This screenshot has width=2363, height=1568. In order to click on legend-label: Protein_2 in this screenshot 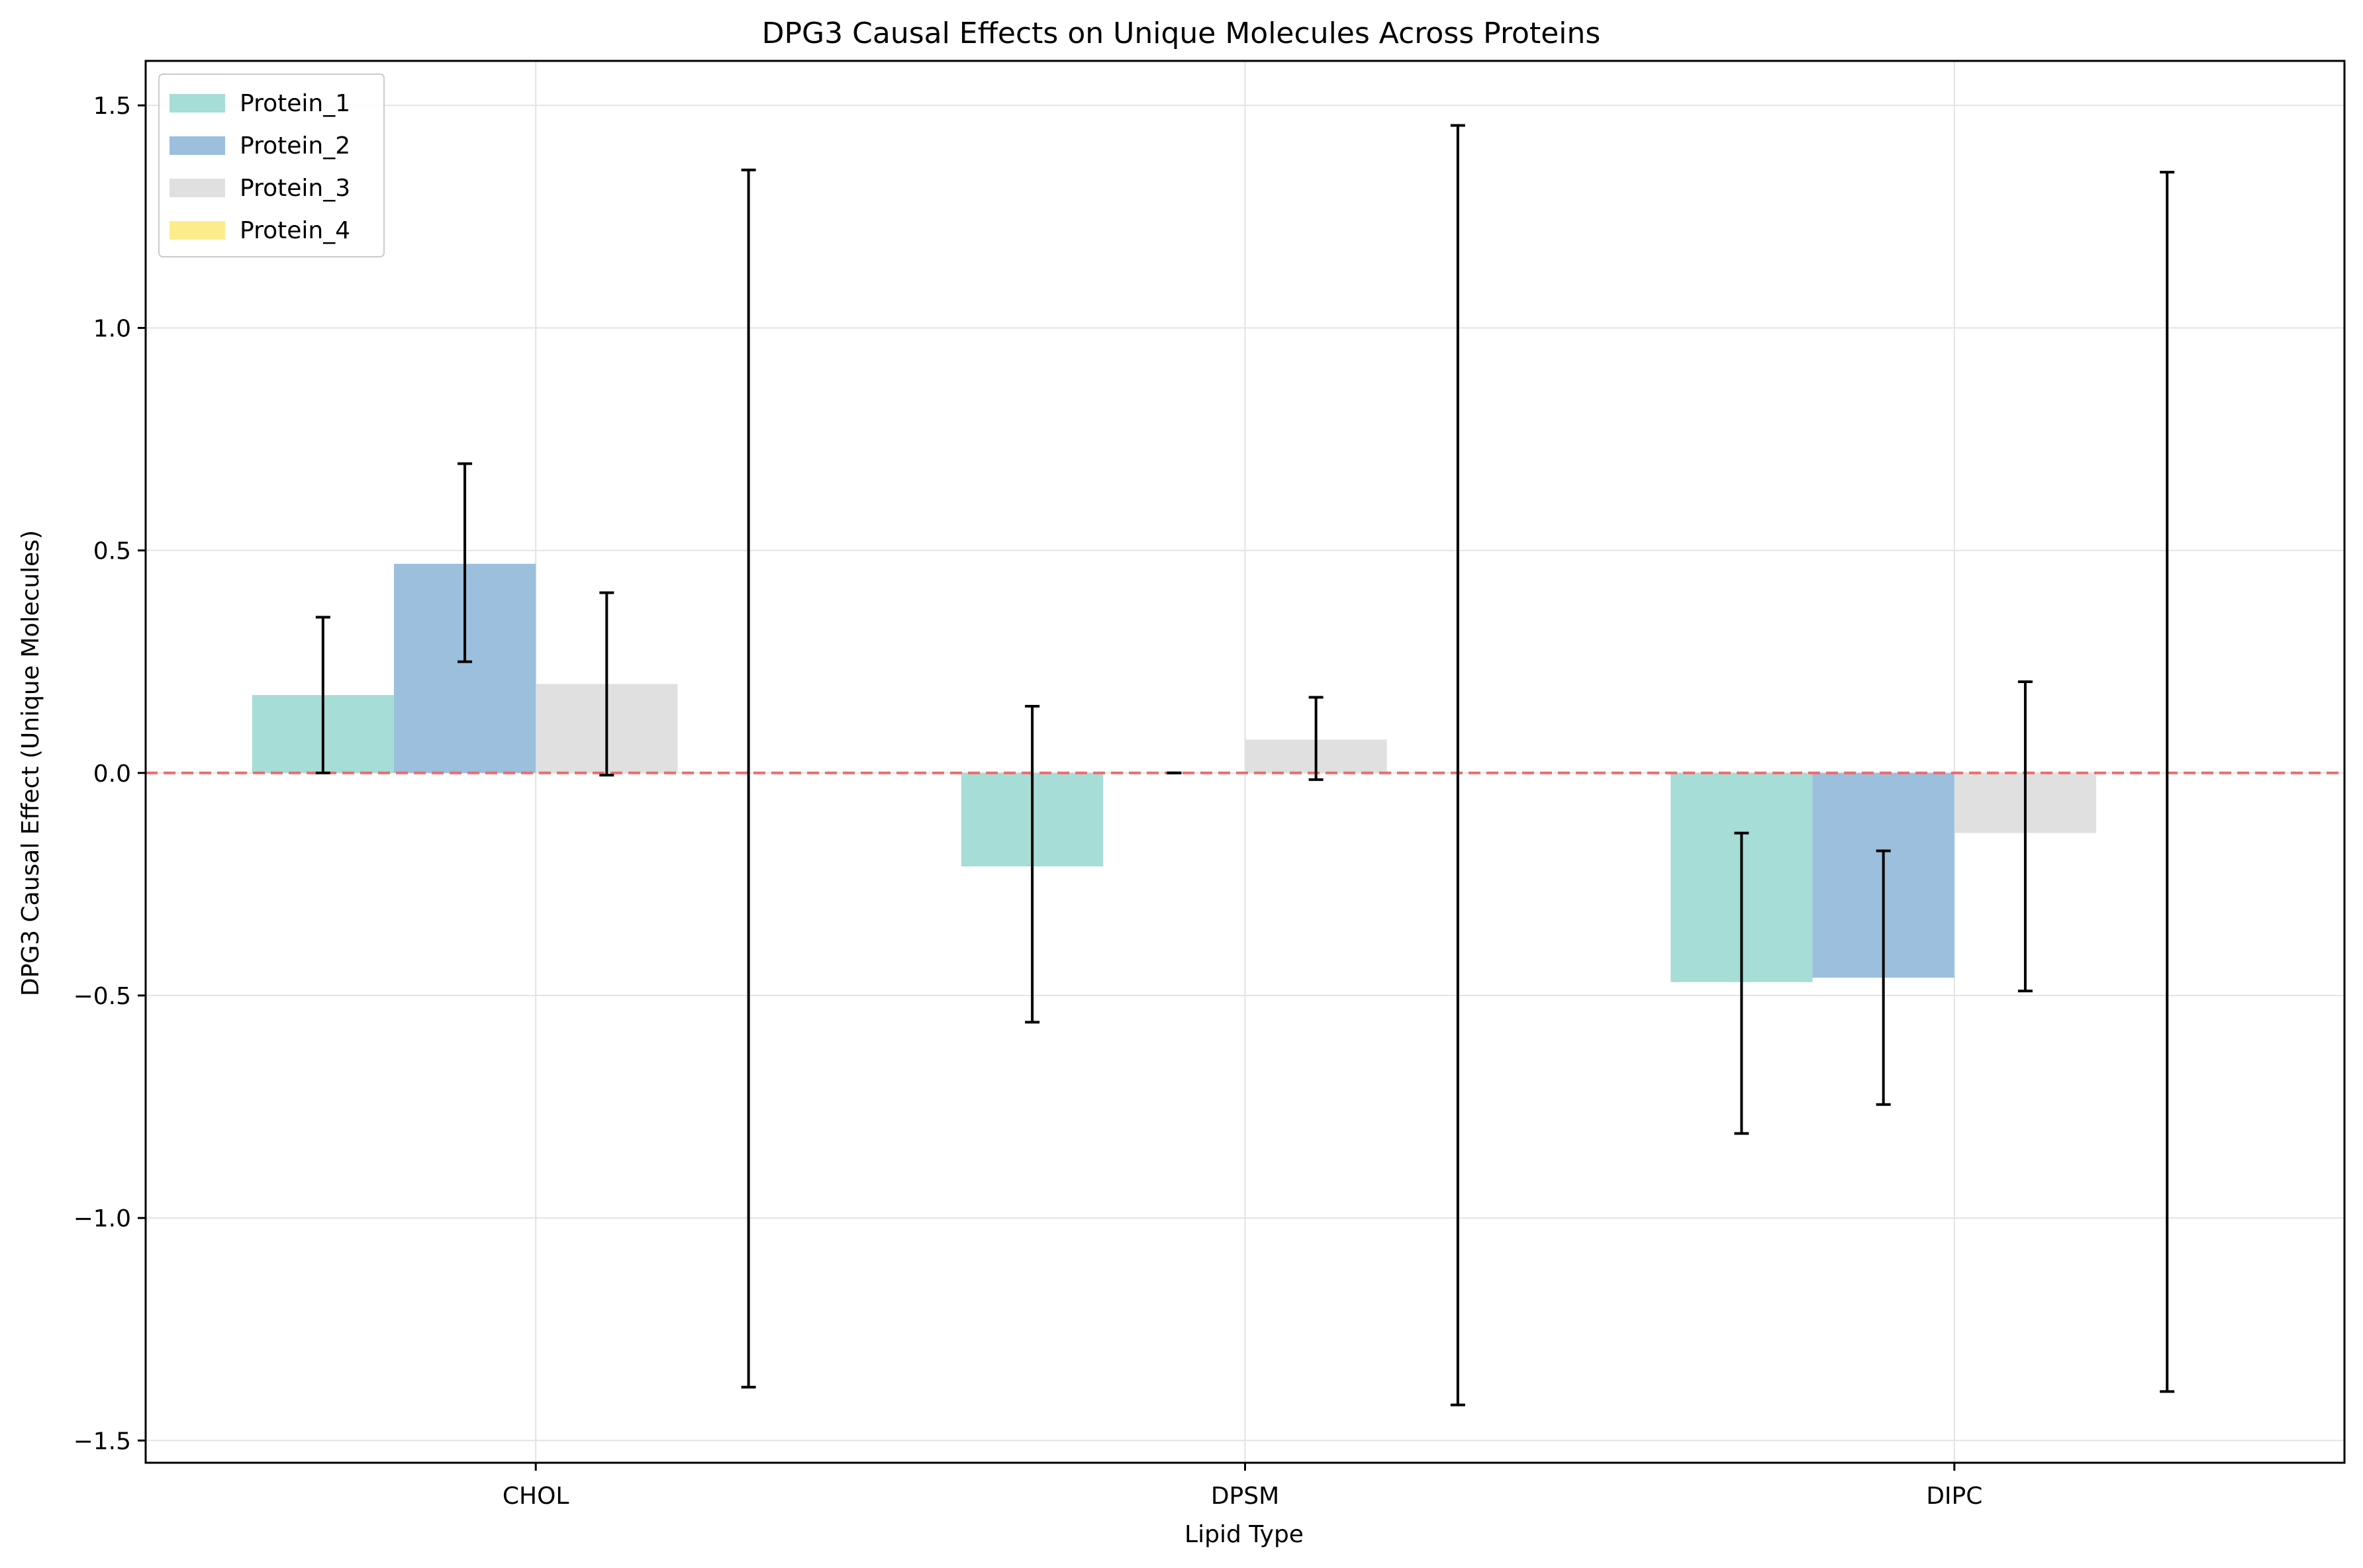, I will do `click(295, 146)`.